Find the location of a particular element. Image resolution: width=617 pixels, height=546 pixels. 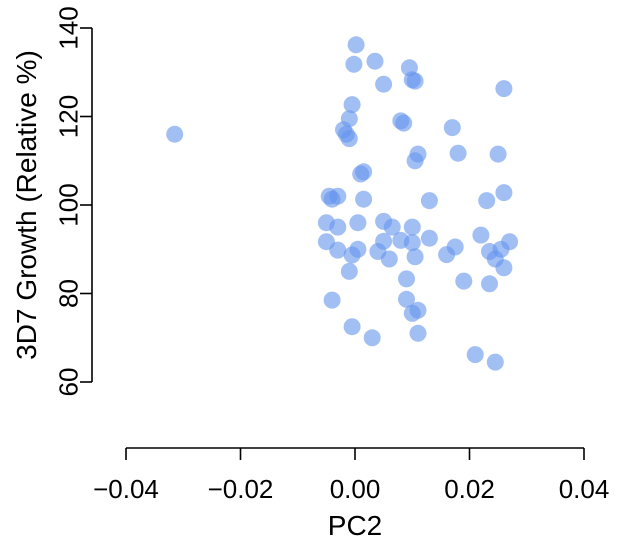

y-tick-label: 80 is located at coordinates (68, 293).